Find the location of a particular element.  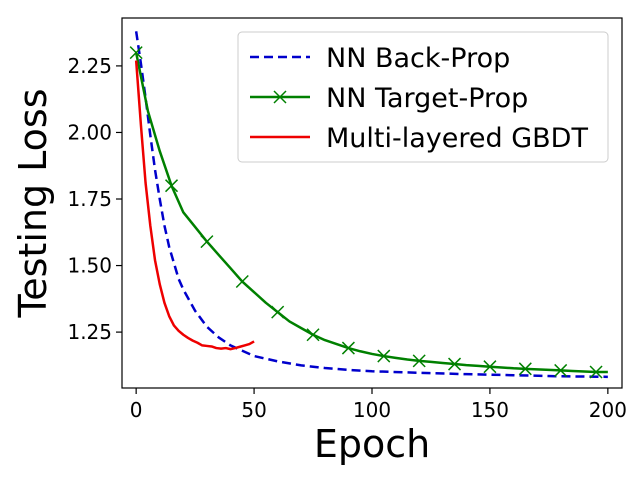

x-tick-label: 50 is located at coordinates (253, 410).